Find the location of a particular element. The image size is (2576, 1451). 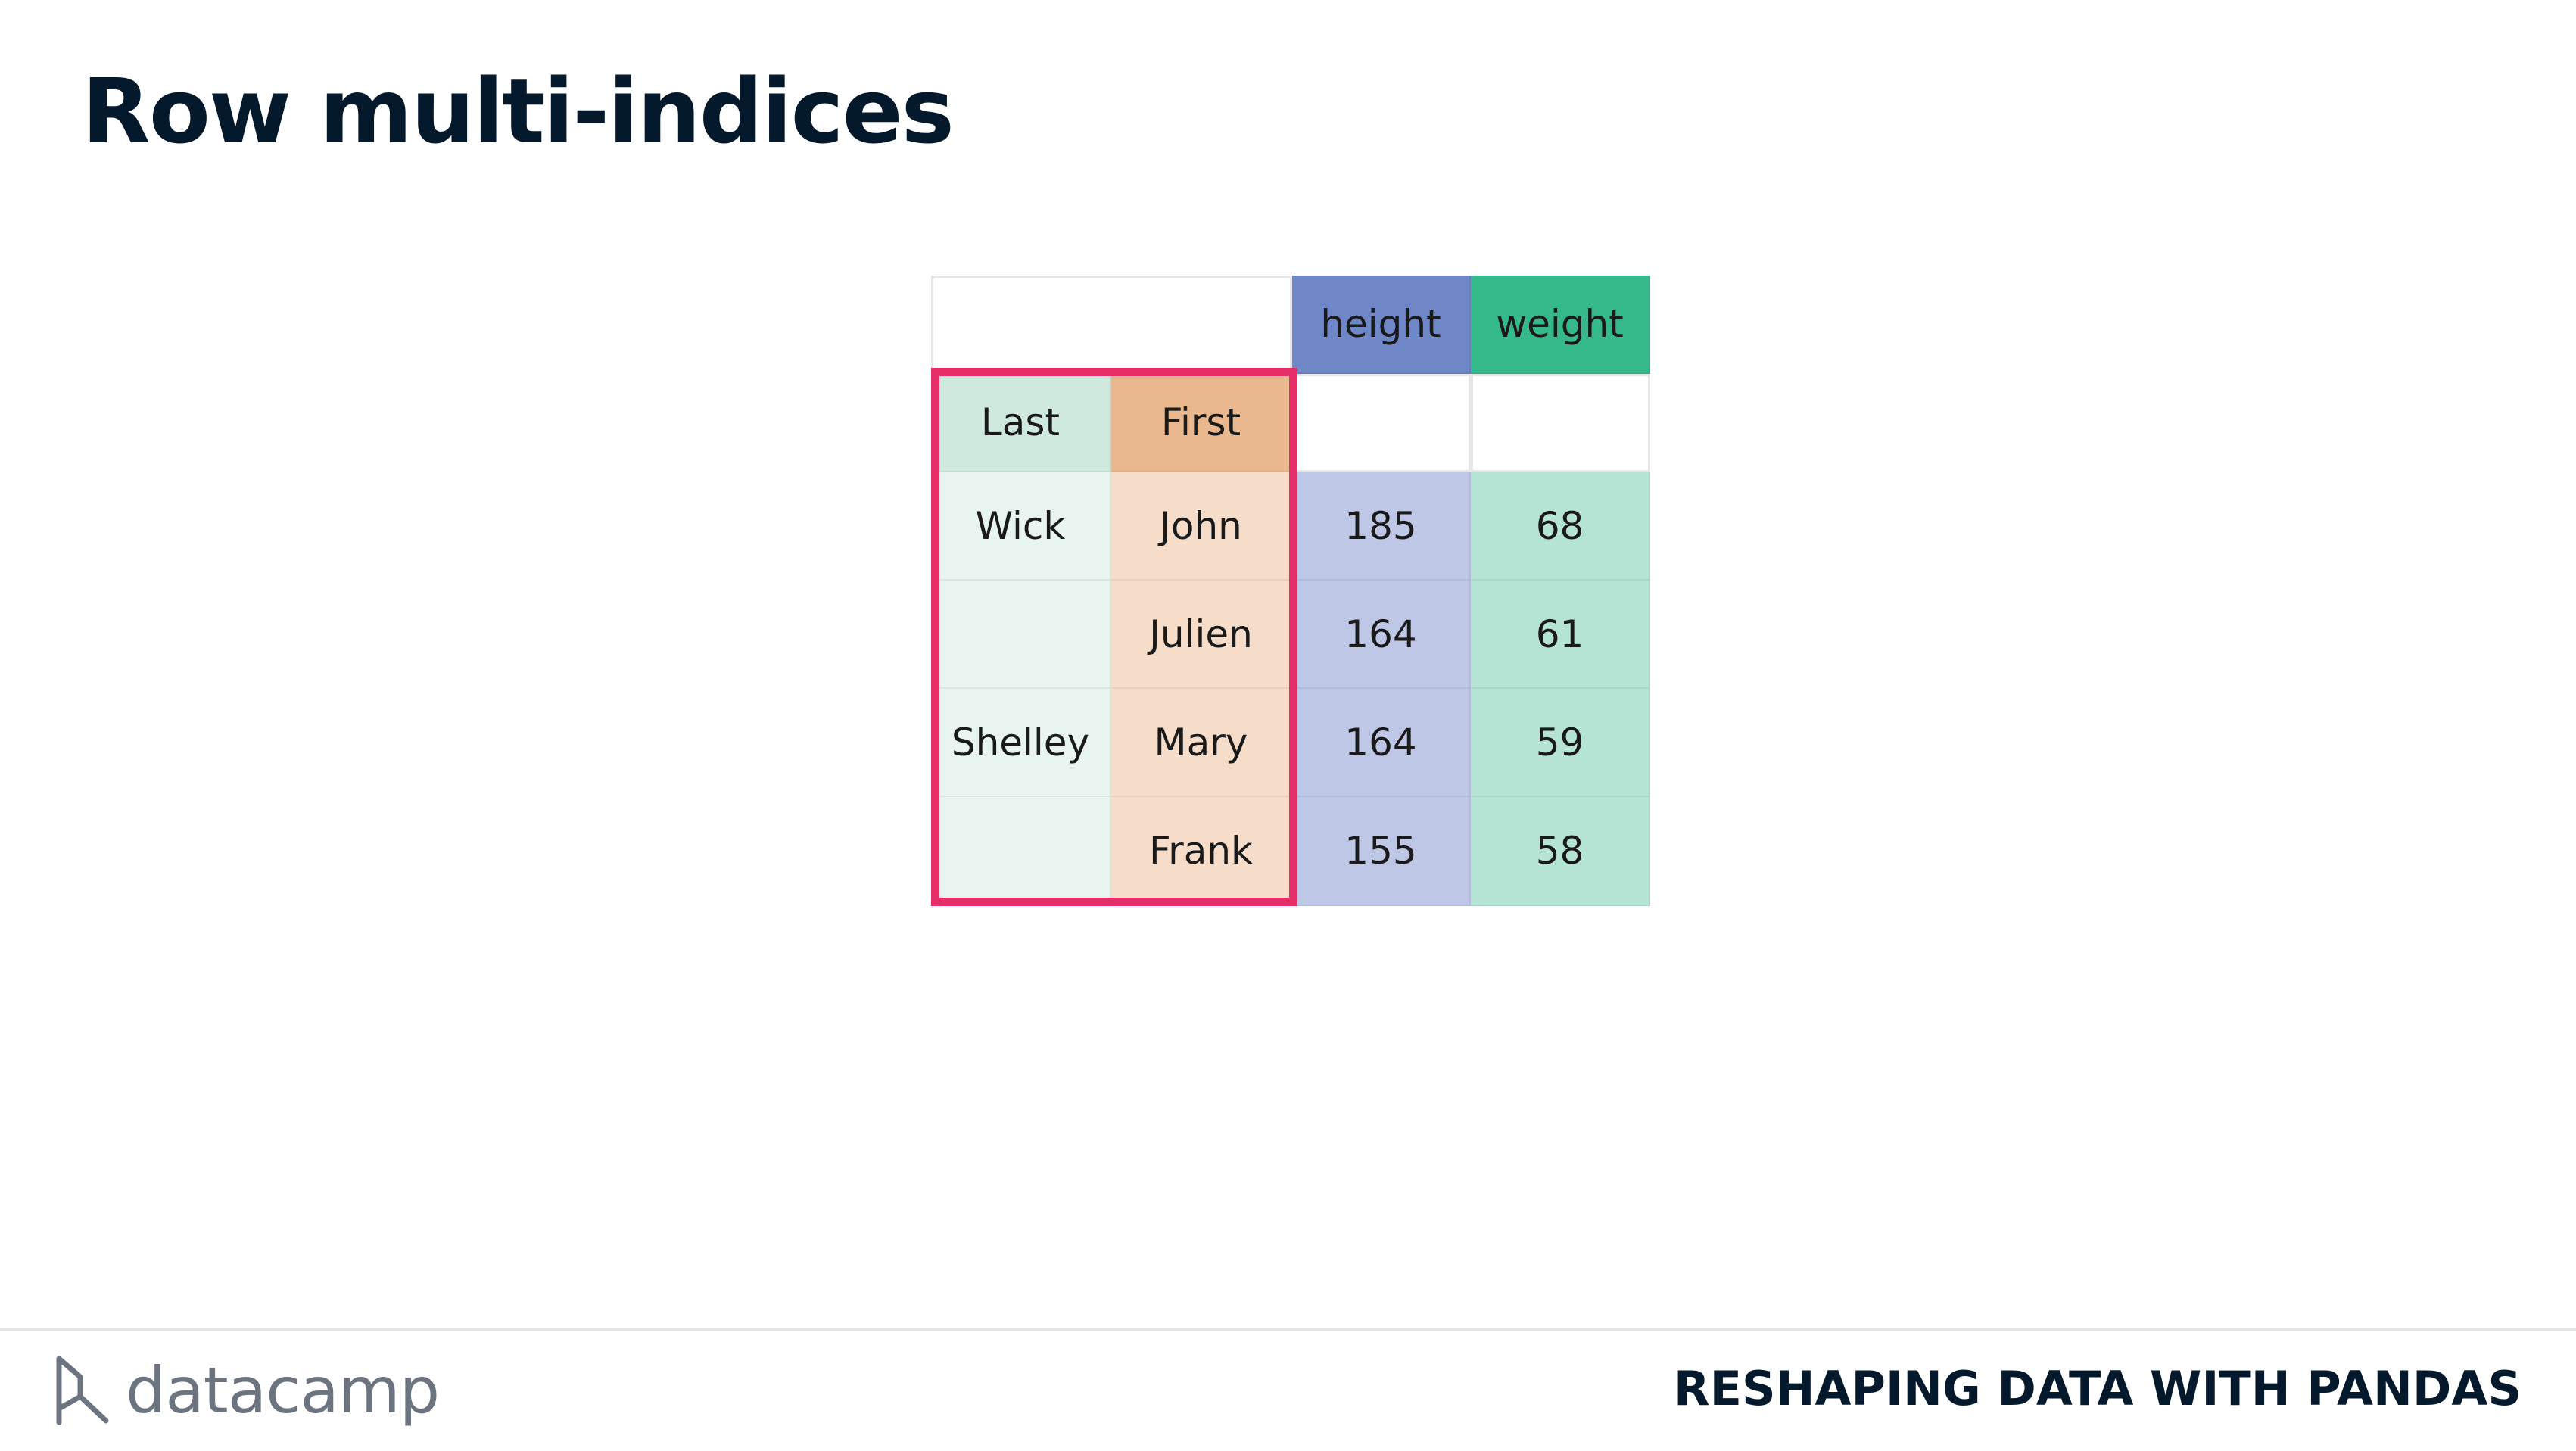

table-cell-weight: 61 is located at coordinates (1560, 635).